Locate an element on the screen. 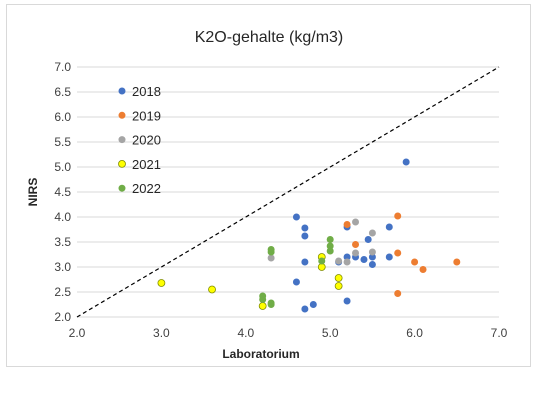 The height and width of the screenshot is (405, 539). series-2020 is located at coordinates (321, 242).